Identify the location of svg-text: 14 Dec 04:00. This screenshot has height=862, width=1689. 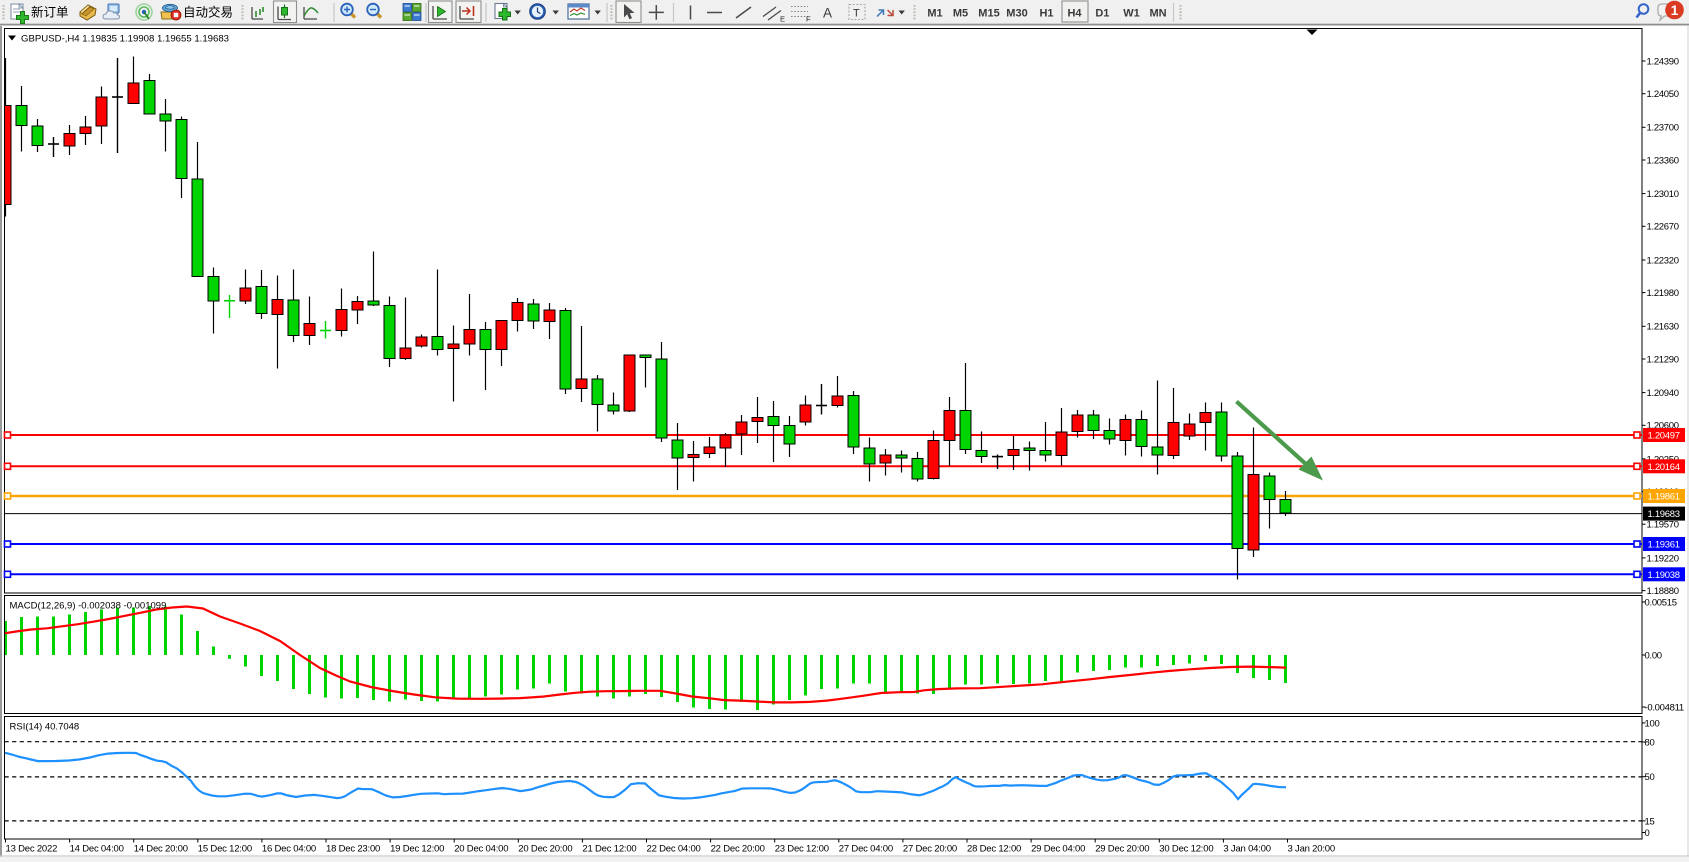
(97, 849).